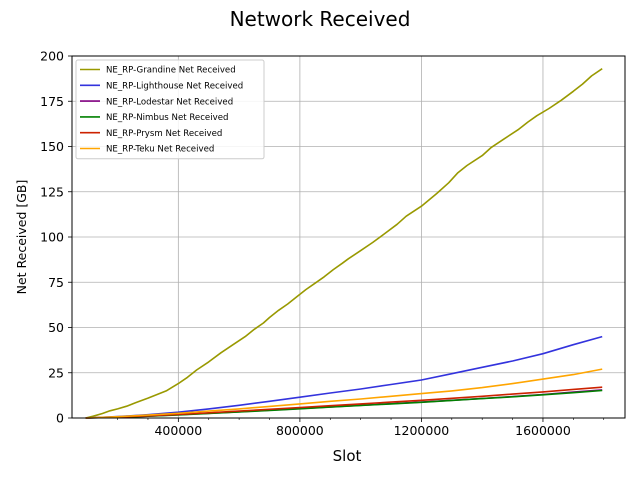  What do you see at coordinates (422, 430) in the screenshot?
I see `x-tick-label: 1200000` at bounding box center [422, 430].